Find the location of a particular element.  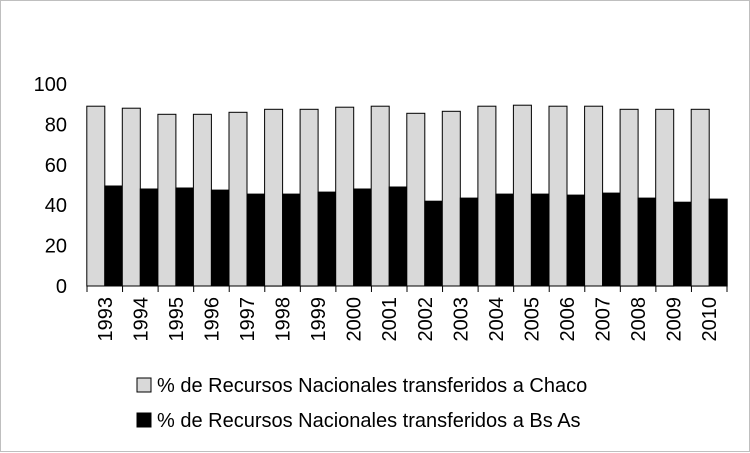

x-tick-label-2003: 2003 is located at coordinates (461, 319).